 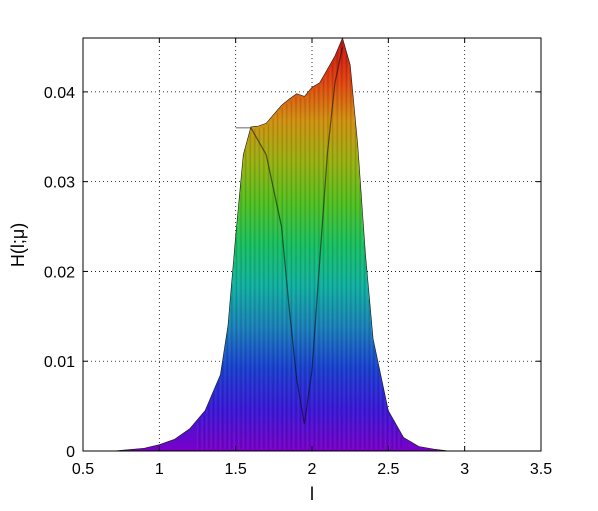 I want to click on x-tick-label: 2.5, so click(x=388, y=469).